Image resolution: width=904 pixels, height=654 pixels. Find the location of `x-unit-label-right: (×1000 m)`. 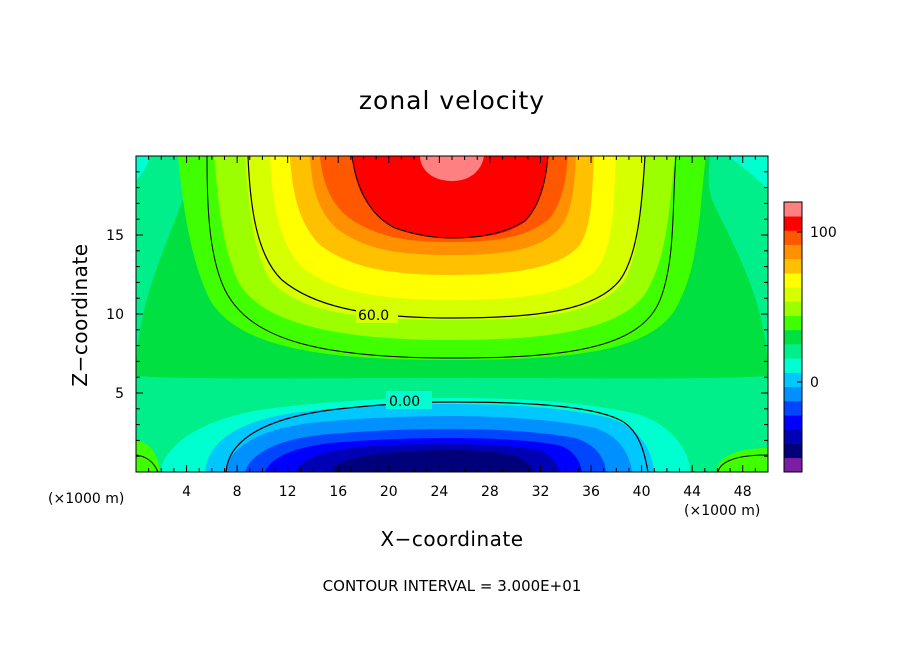

x-unit-label-right: (×1000 m) is located at coordinates (722, 511).